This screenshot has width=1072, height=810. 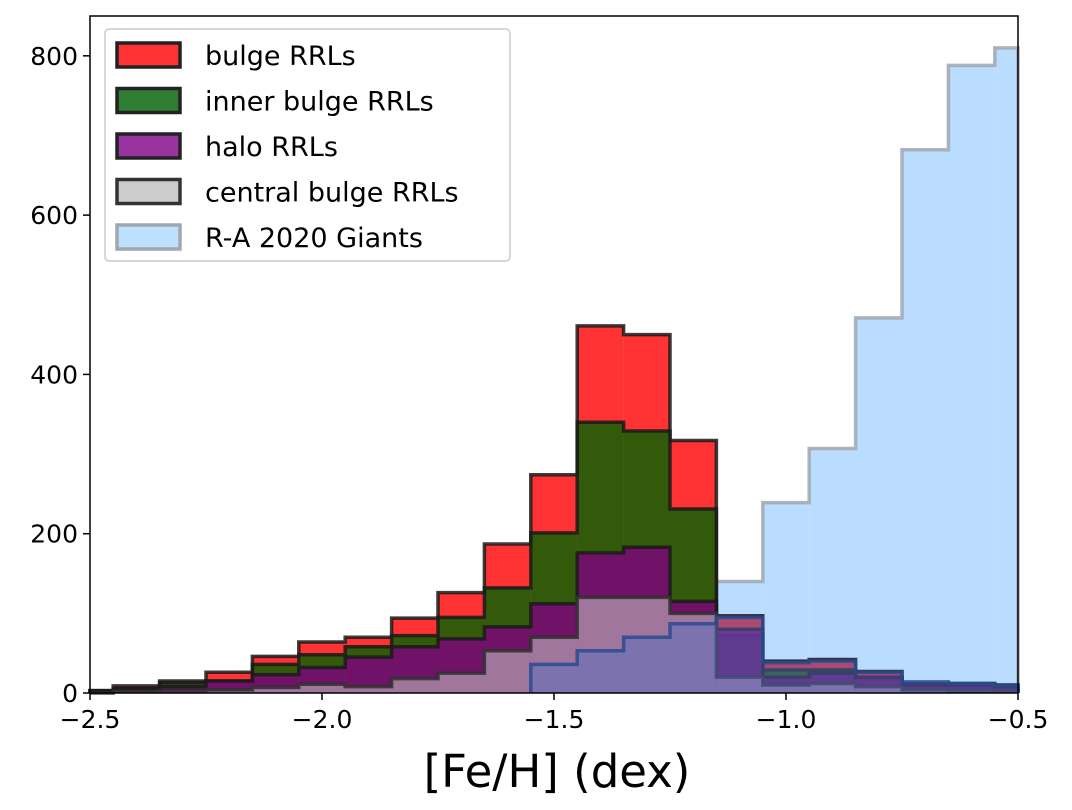 What do you see at coordinates (54, 215) in the screenshot?
I see `y-tick-label: 600` at bounding box center [54, 215].